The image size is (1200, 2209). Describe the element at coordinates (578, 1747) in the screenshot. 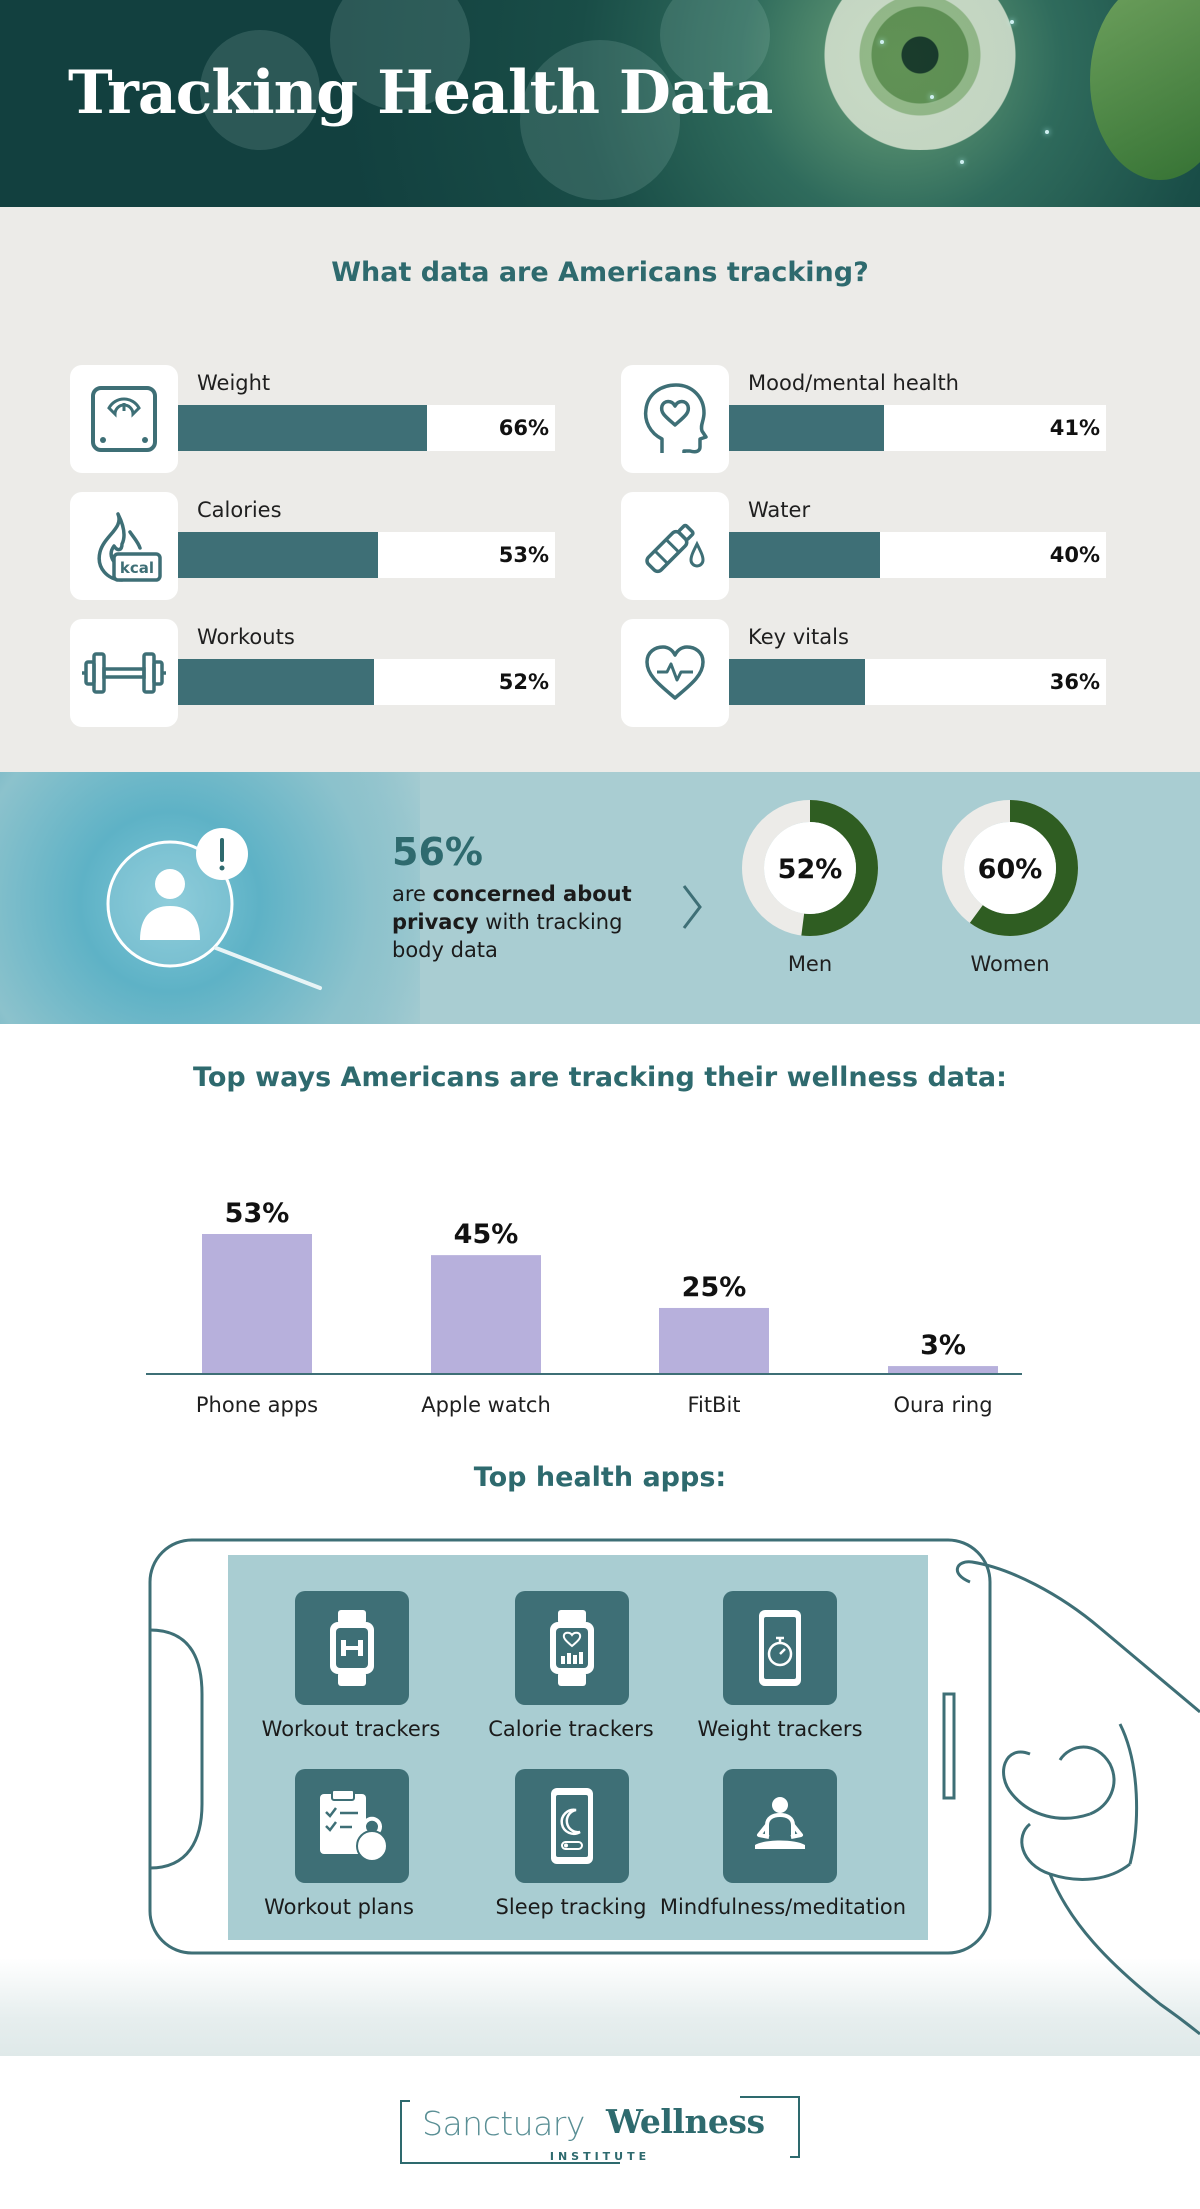

I see `phone-screen: Workout trackers Calorie trackers` at that location.